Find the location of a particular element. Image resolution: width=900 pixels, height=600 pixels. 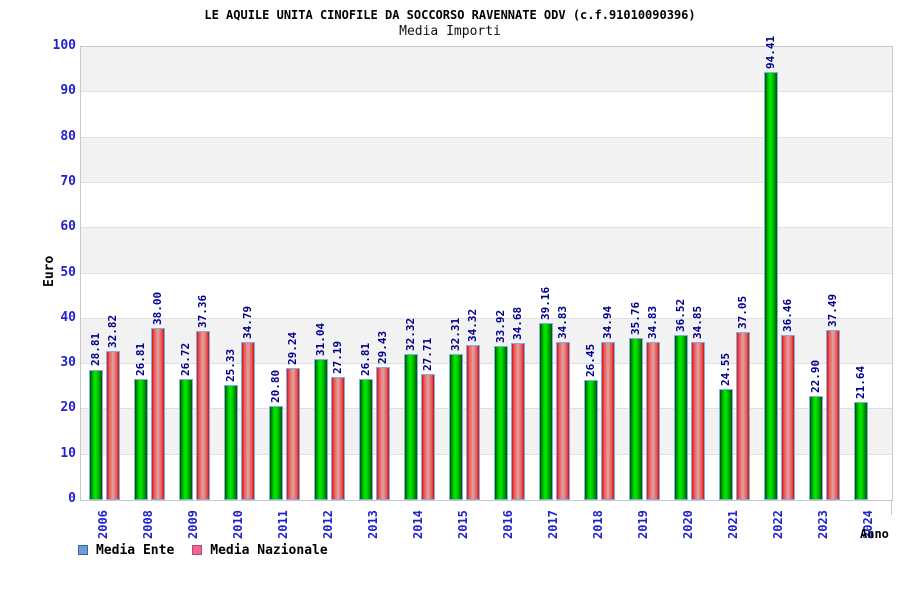

x-tick-label: 2021 is located at coordinates (733, 524).